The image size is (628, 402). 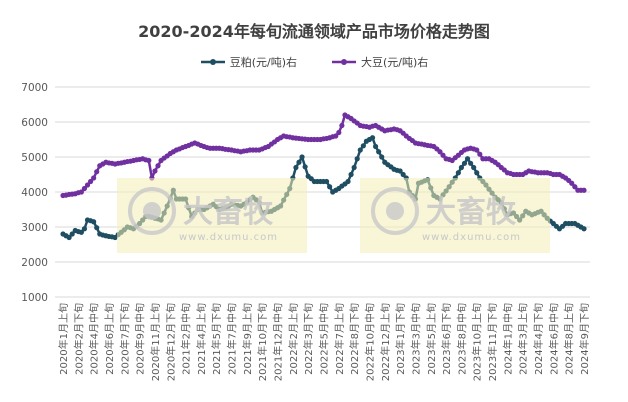 What do you see at coordinates (314, 62) in the screenshot?
I see `legend: 豆粕(元/吨)右 大豆(元/吨)右` at bounding box center [314, 62].